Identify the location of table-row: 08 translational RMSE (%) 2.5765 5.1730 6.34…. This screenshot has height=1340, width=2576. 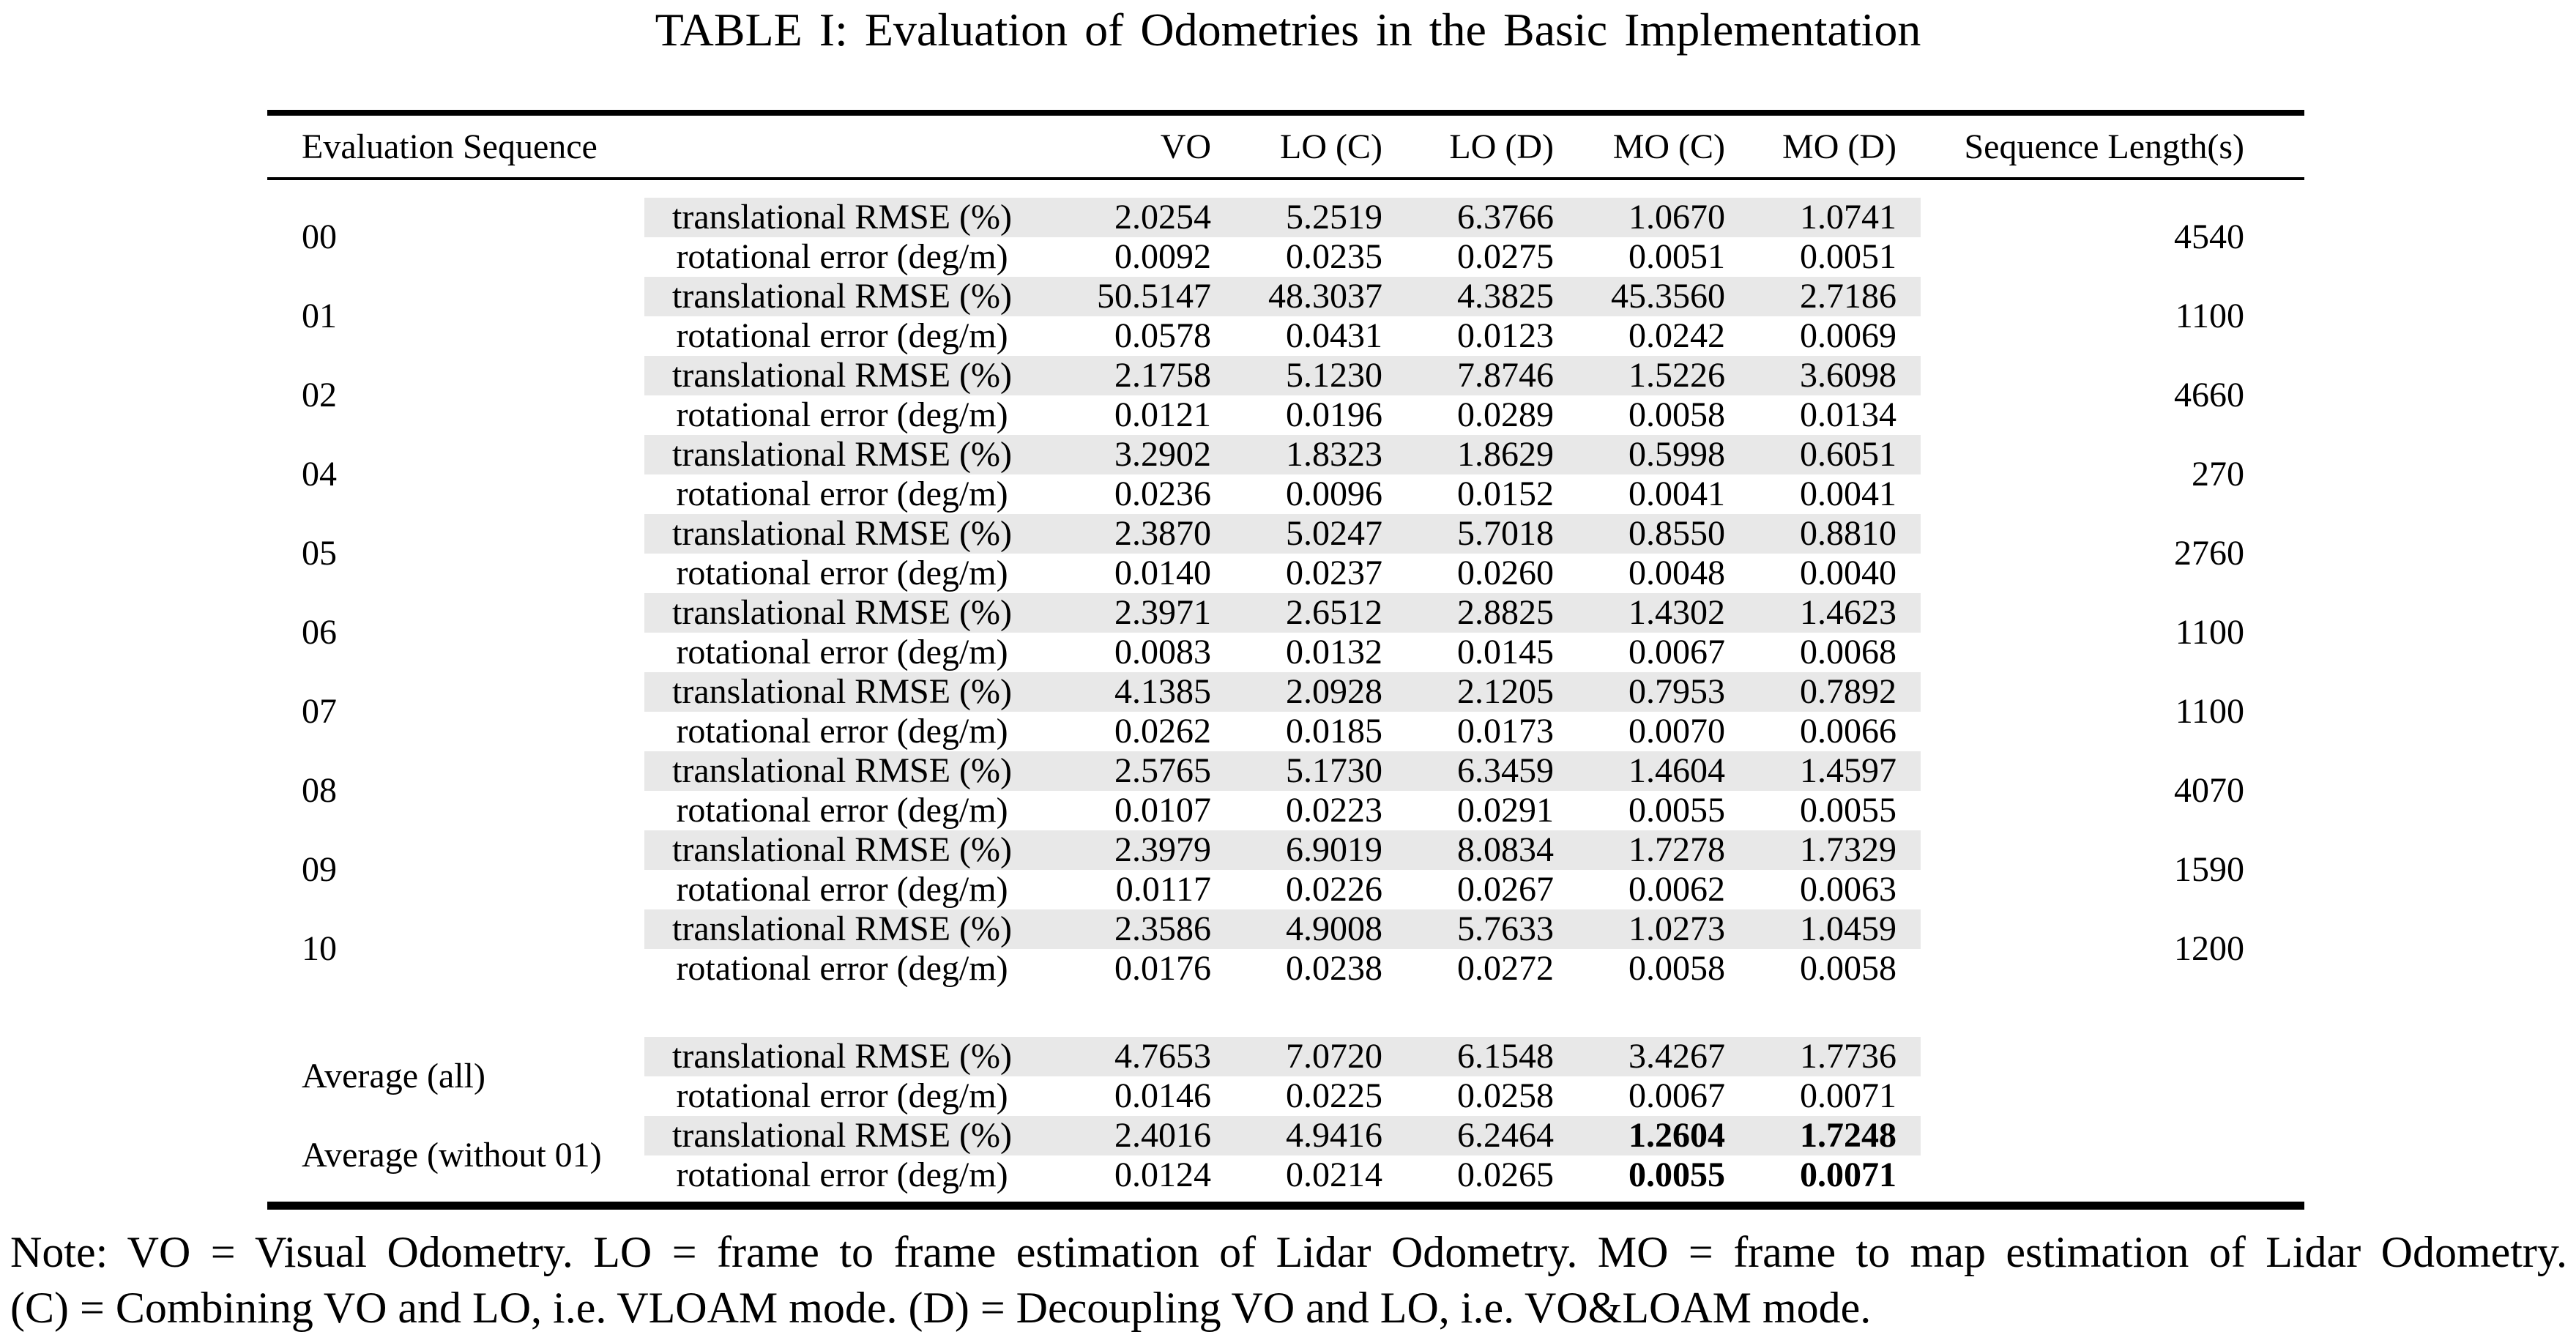
(1285, 781).